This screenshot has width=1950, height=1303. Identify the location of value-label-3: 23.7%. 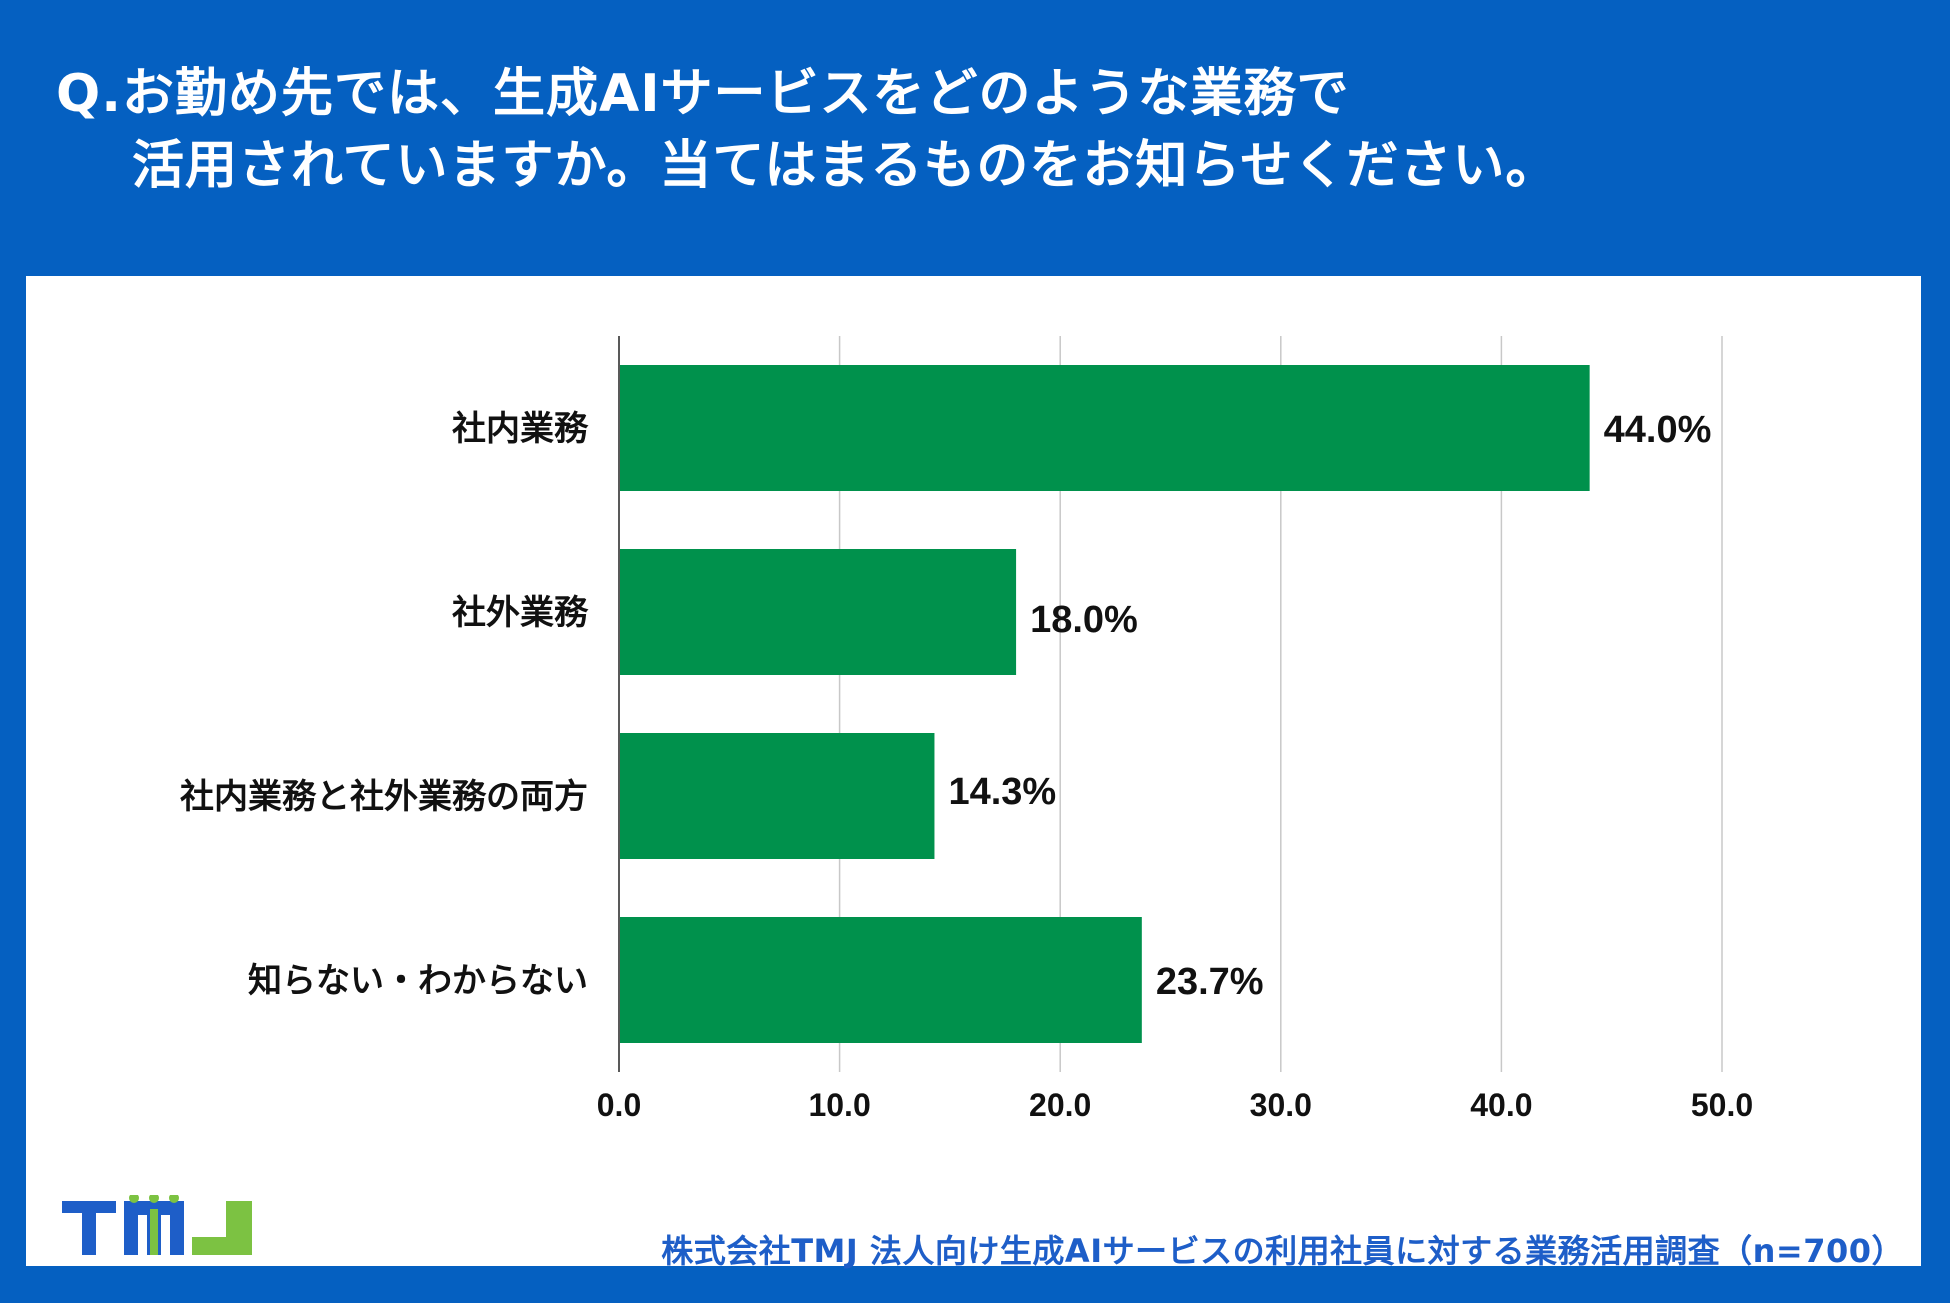
(1210, 982).